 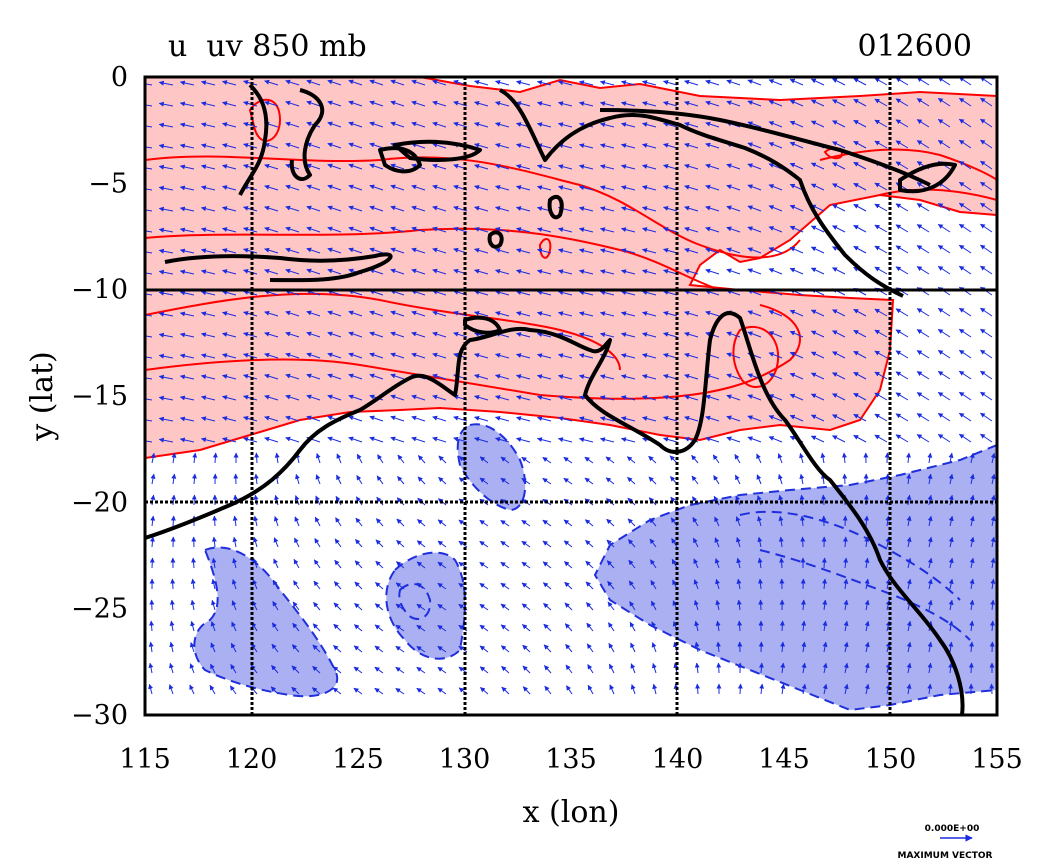 I want to click on x-tick-labels: 115 120 125 130 135 140 145 150 155, so click(x=571, y=759).